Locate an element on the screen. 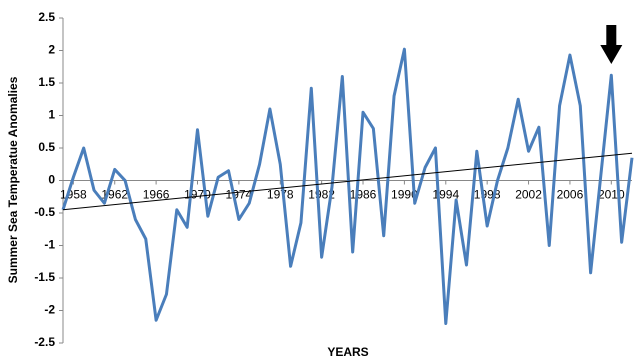 The width and height of the screenshot is (635, 363). y-tick-label: 0 is located at coordinates (51, 180).